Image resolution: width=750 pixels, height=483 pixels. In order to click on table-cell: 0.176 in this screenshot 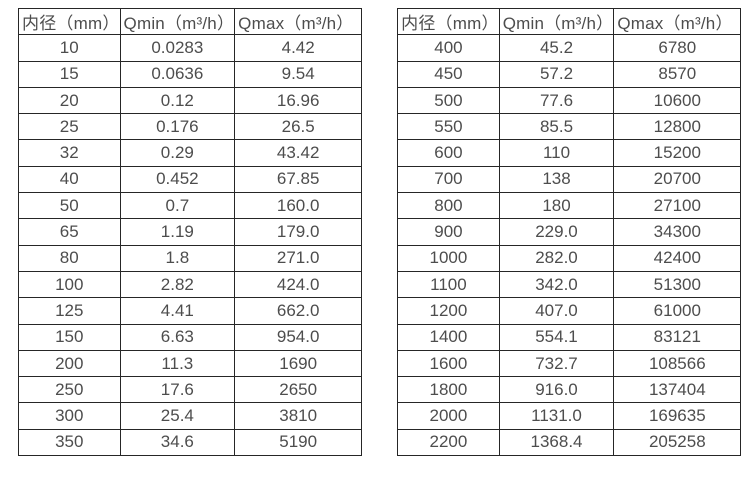, I will do `click(177, 127)`.